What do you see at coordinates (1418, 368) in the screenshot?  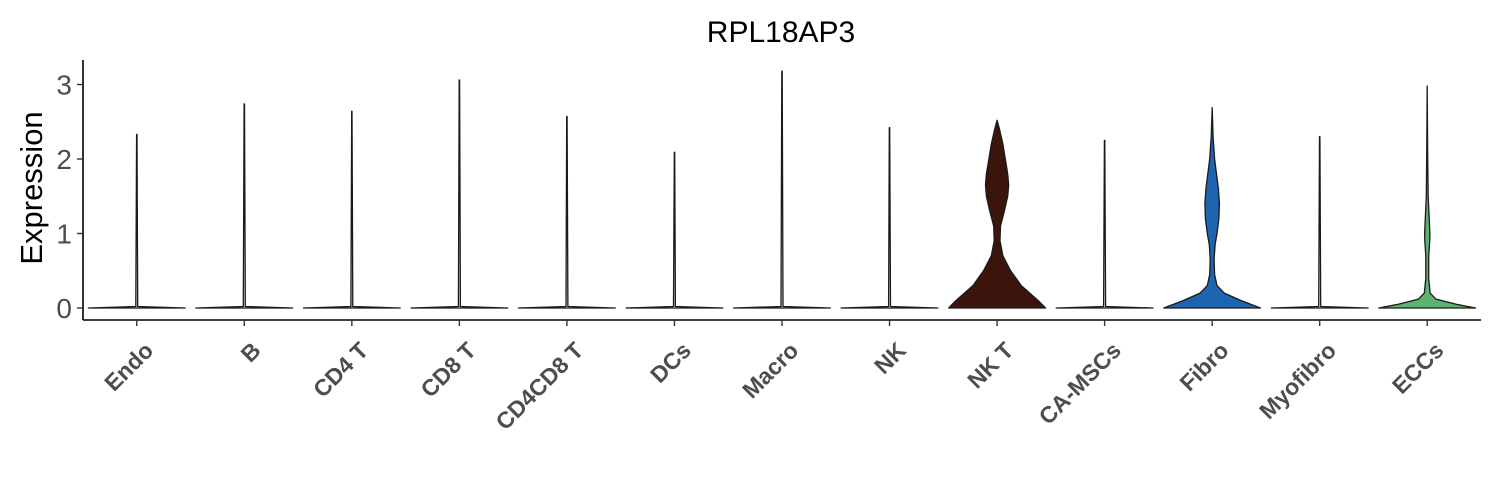 I see `x-tick-label: ECCs` at bounding box center [1418, 368].